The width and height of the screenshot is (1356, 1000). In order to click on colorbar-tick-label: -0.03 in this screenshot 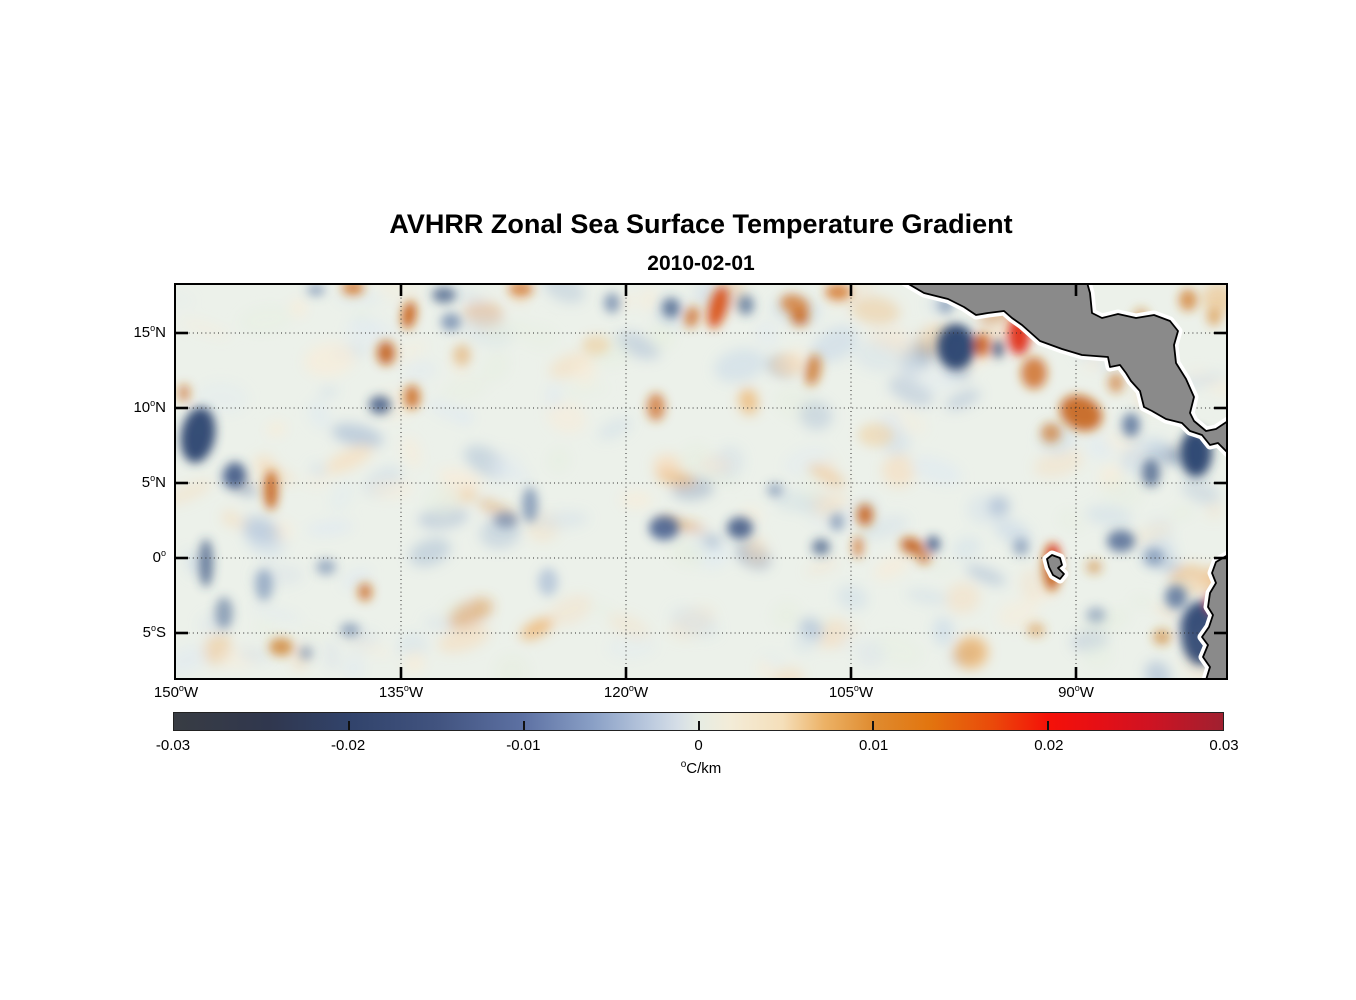, I will do `click(173, 745)`.